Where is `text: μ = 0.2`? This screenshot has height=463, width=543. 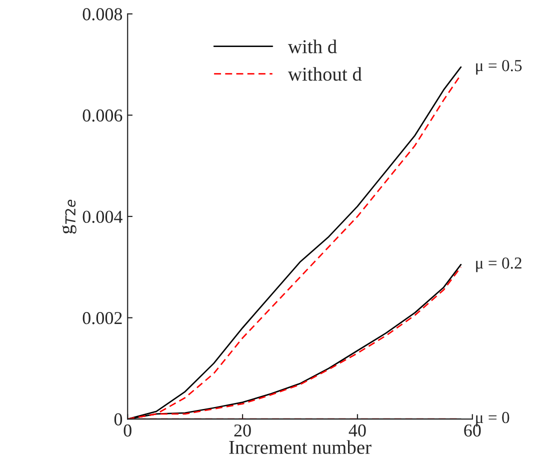
text: μ = 0.2 is located at coordinates (499, 264).